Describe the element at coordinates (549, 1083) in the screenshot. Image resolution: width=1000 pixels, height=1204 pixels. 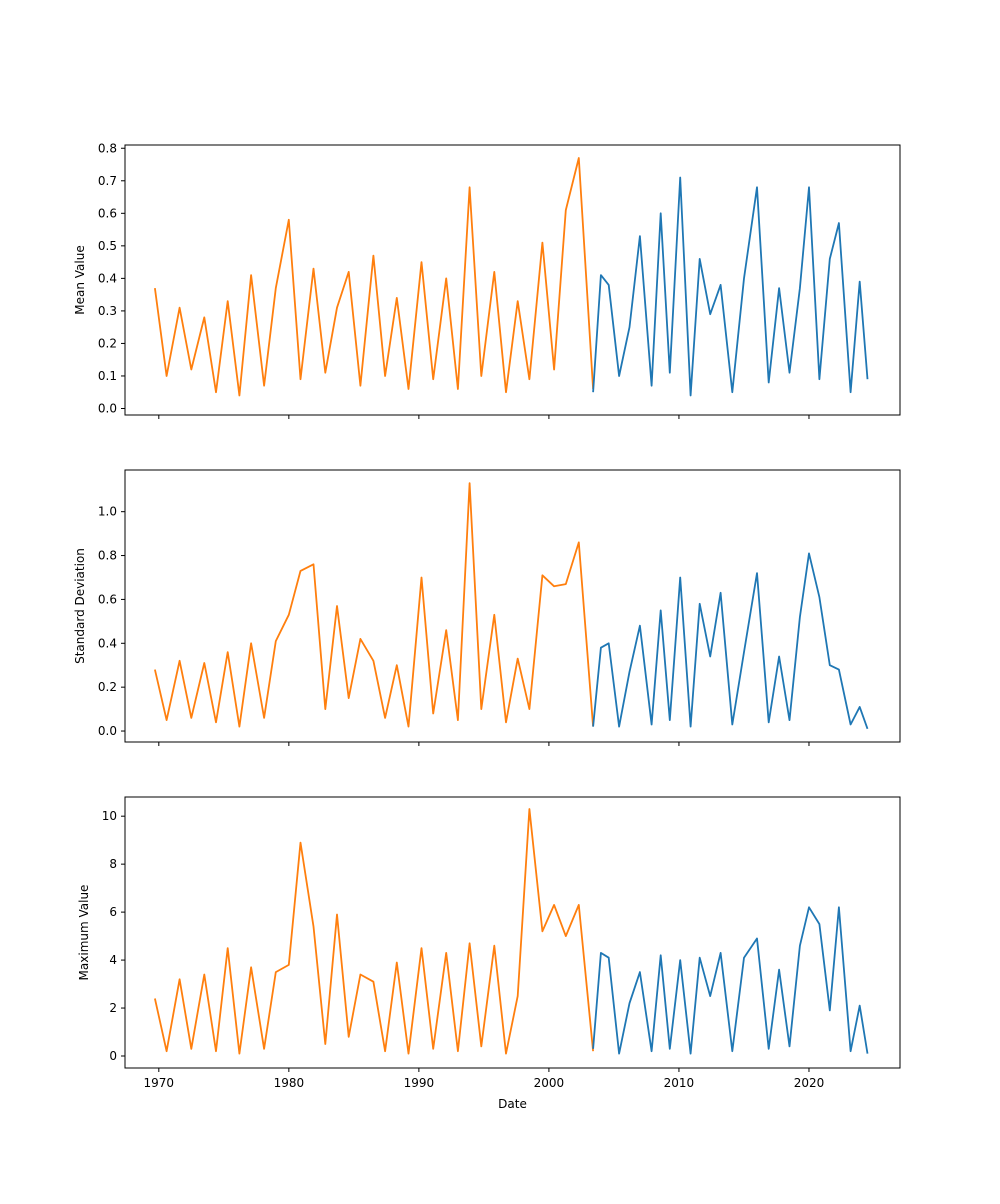
I see `x-tick-label: 2000` at that location.